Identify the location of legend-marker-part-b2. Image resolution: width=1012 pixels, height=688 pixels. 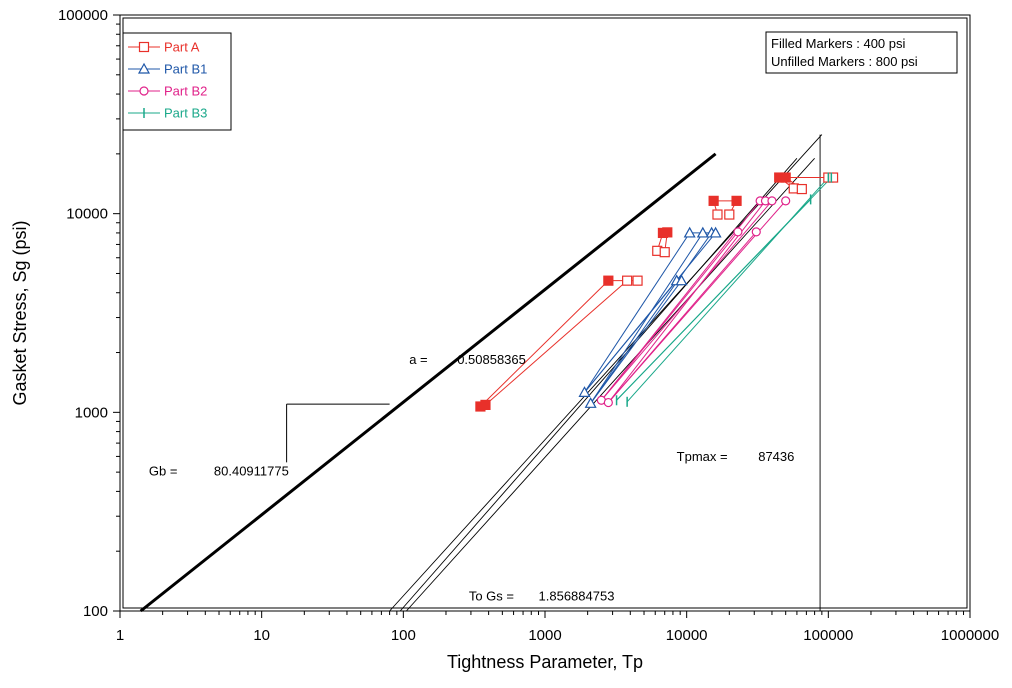
(144, 91).